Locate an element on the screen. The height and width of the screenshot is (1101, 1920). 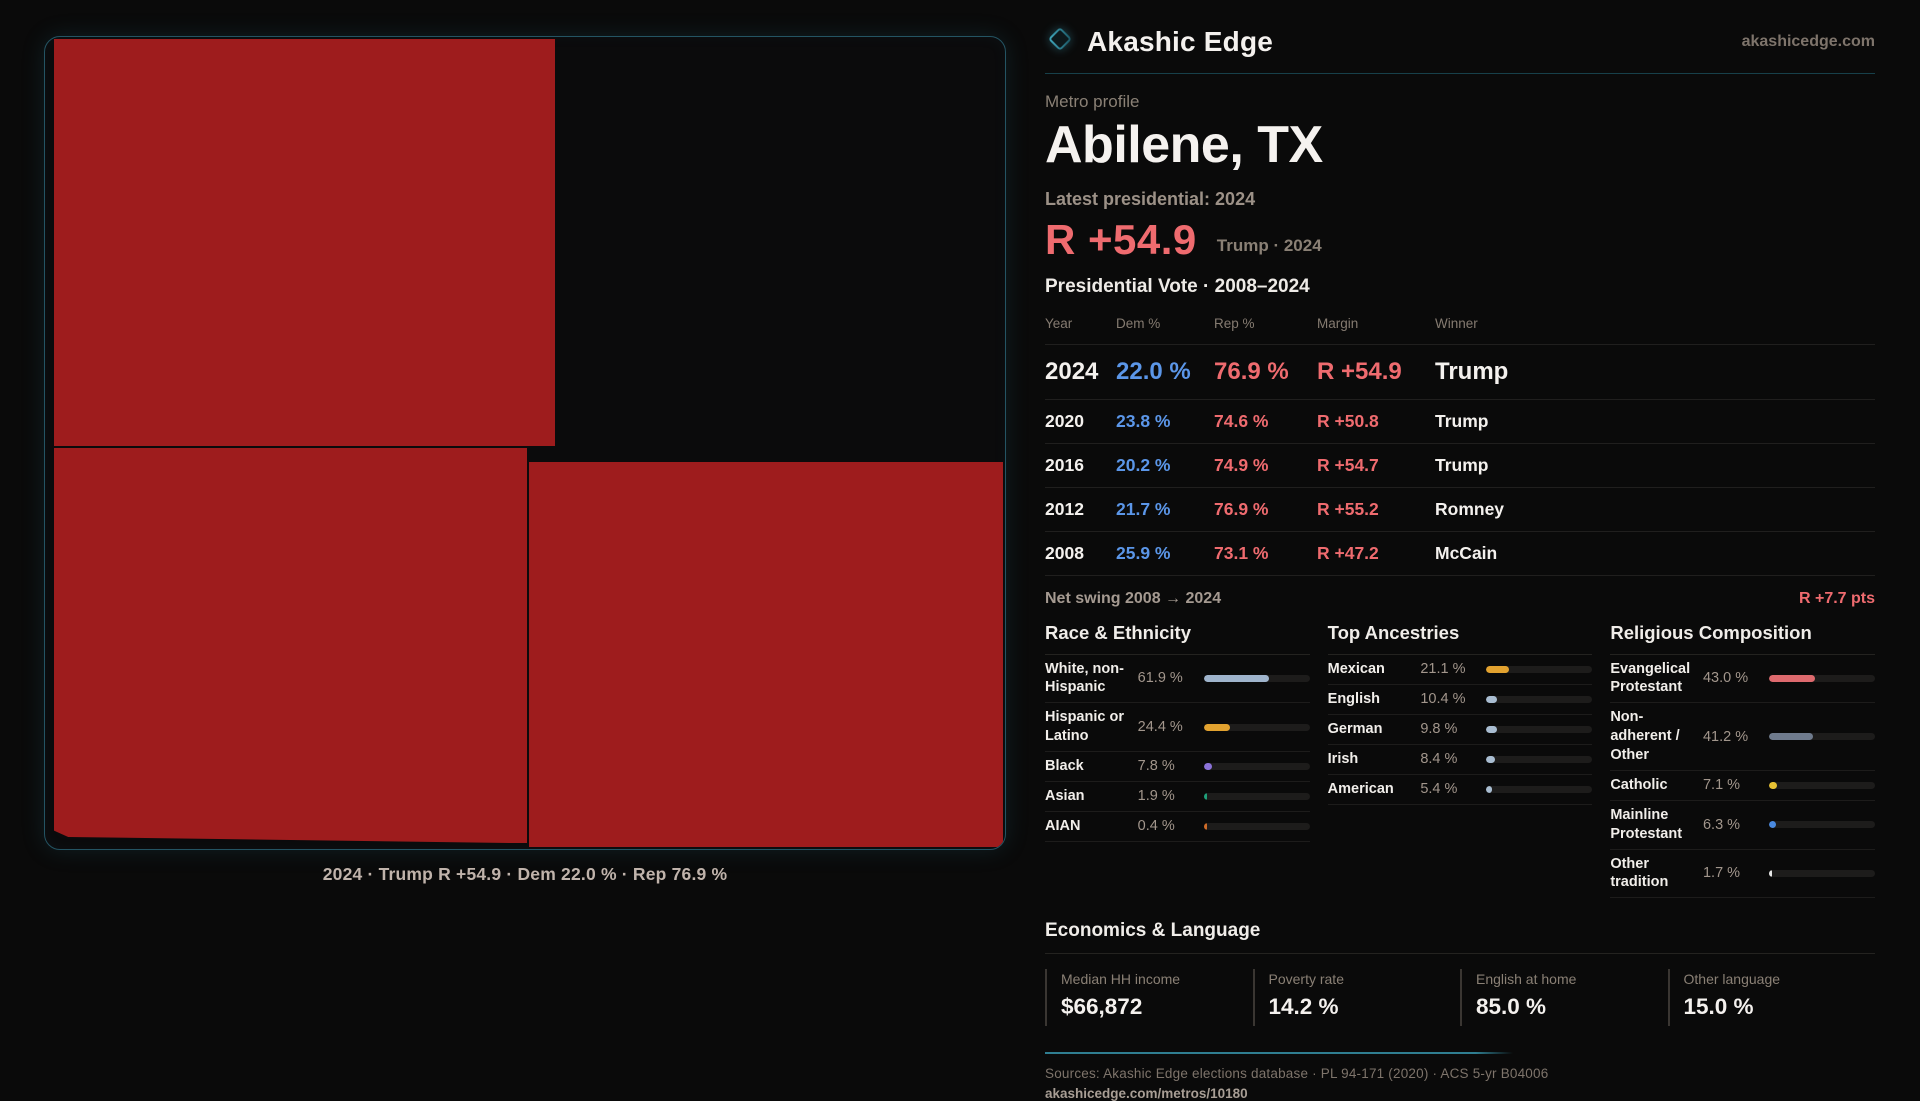
headline: R +54.9 Trump · 2024 is located at coordinates (1460, 240).